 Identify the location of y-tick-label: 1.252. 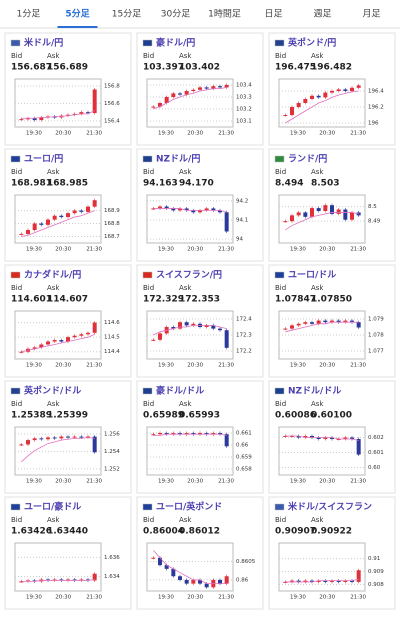
(112, 469).